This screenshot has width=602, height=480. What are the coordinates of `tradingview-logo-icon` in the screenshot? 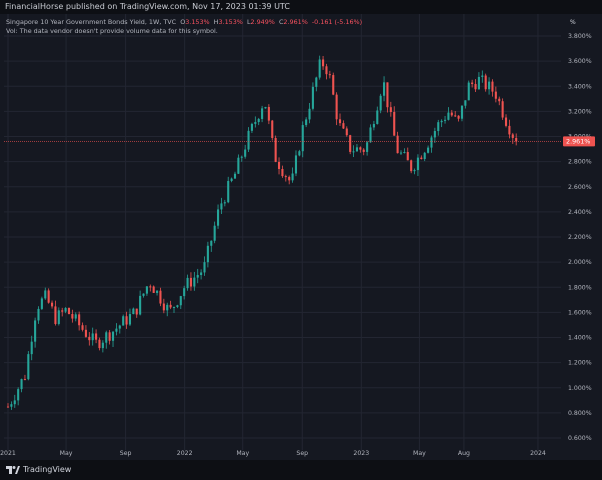 It's located at (13, 469).